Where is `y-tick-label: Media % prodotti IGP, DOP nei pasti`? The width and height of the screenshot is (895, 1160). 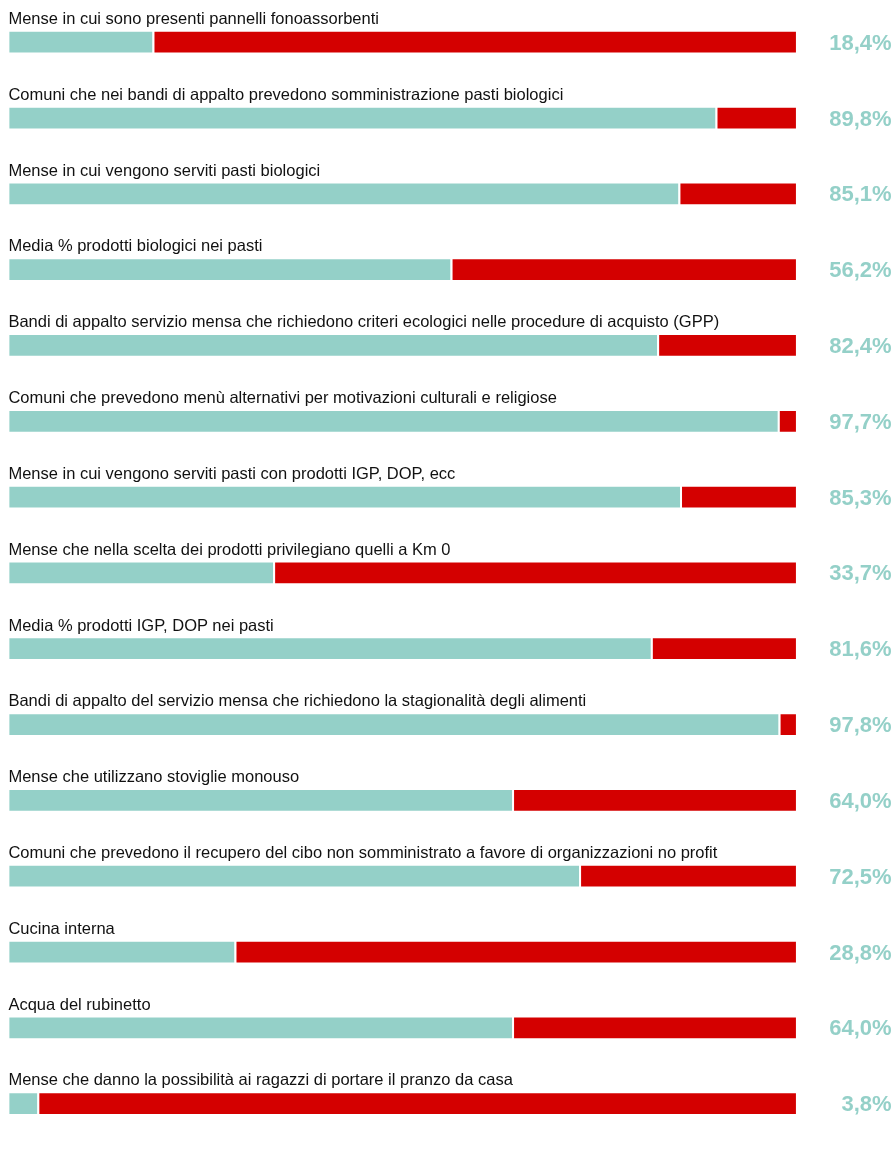 y-tick-label: Media % prodotti IGP, DOP nei pasti is located at coordinates (141, 624).